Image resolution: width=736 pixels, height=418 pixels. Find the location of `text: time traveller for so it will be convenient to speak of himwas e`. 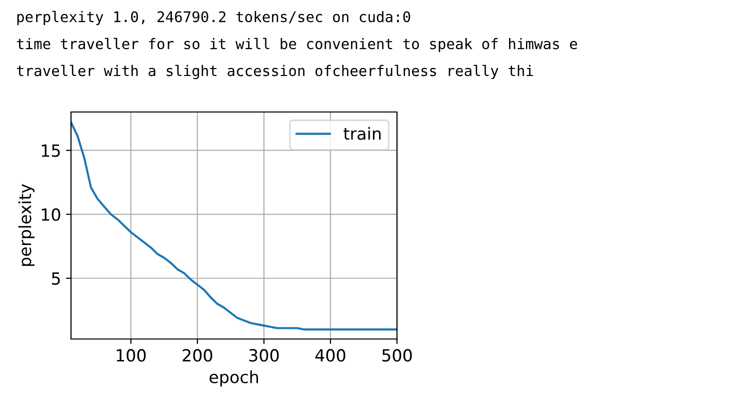

text: time traveller for so it will be convenient to speak of himwas e is located at coordinates (297, 45).